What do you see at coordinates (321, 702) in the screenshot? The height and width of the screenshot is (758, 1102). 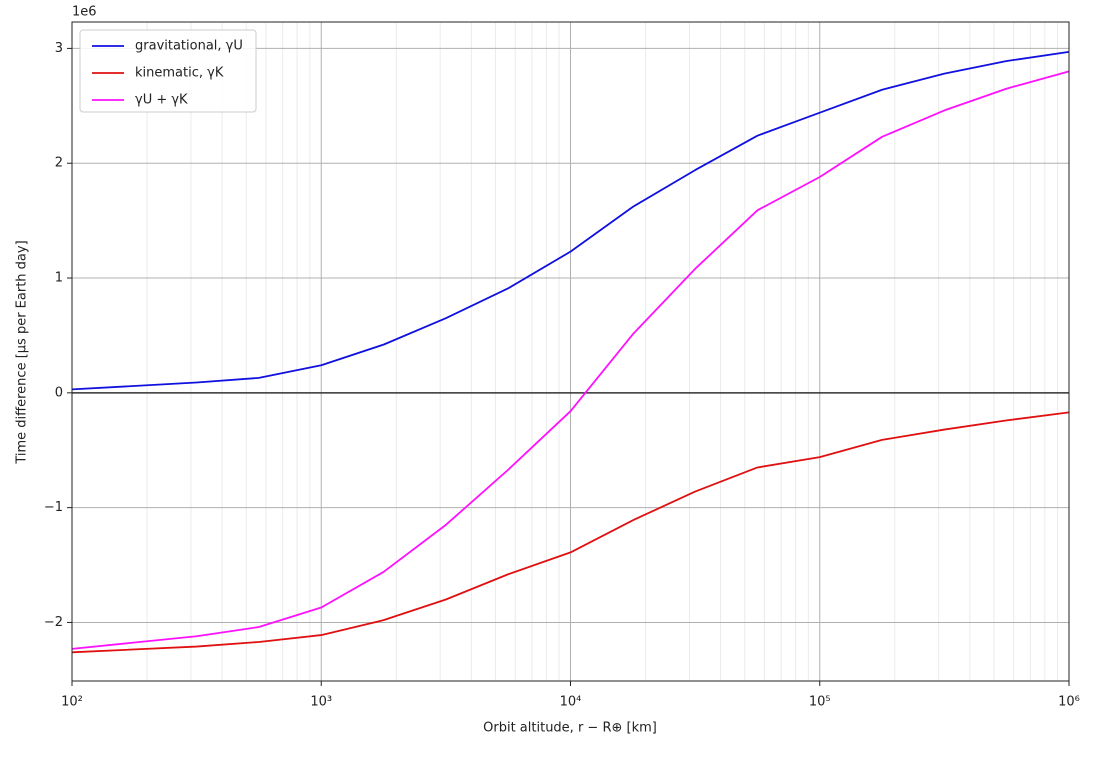 I see `x-tick-label: 10³` at bounding box center [321, 702].